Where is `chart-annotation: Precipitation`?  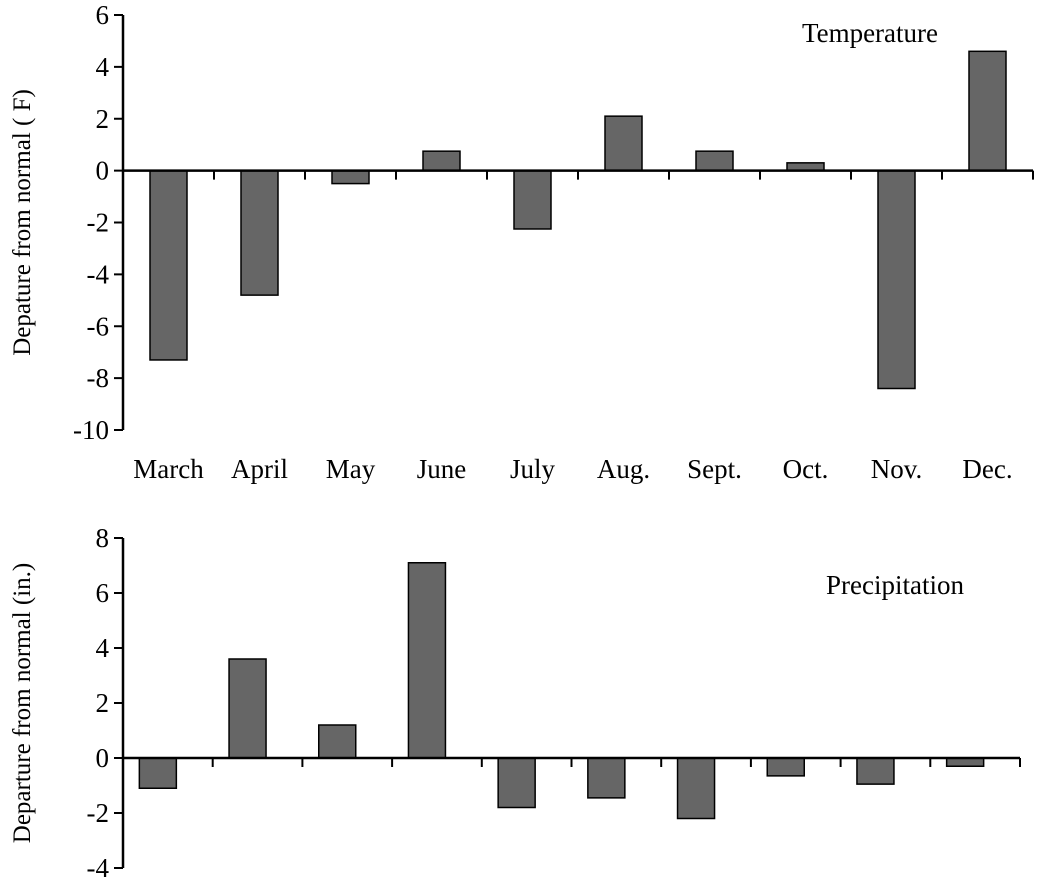
chart-annotation: Precipitation is located at coordinates (895, 585).